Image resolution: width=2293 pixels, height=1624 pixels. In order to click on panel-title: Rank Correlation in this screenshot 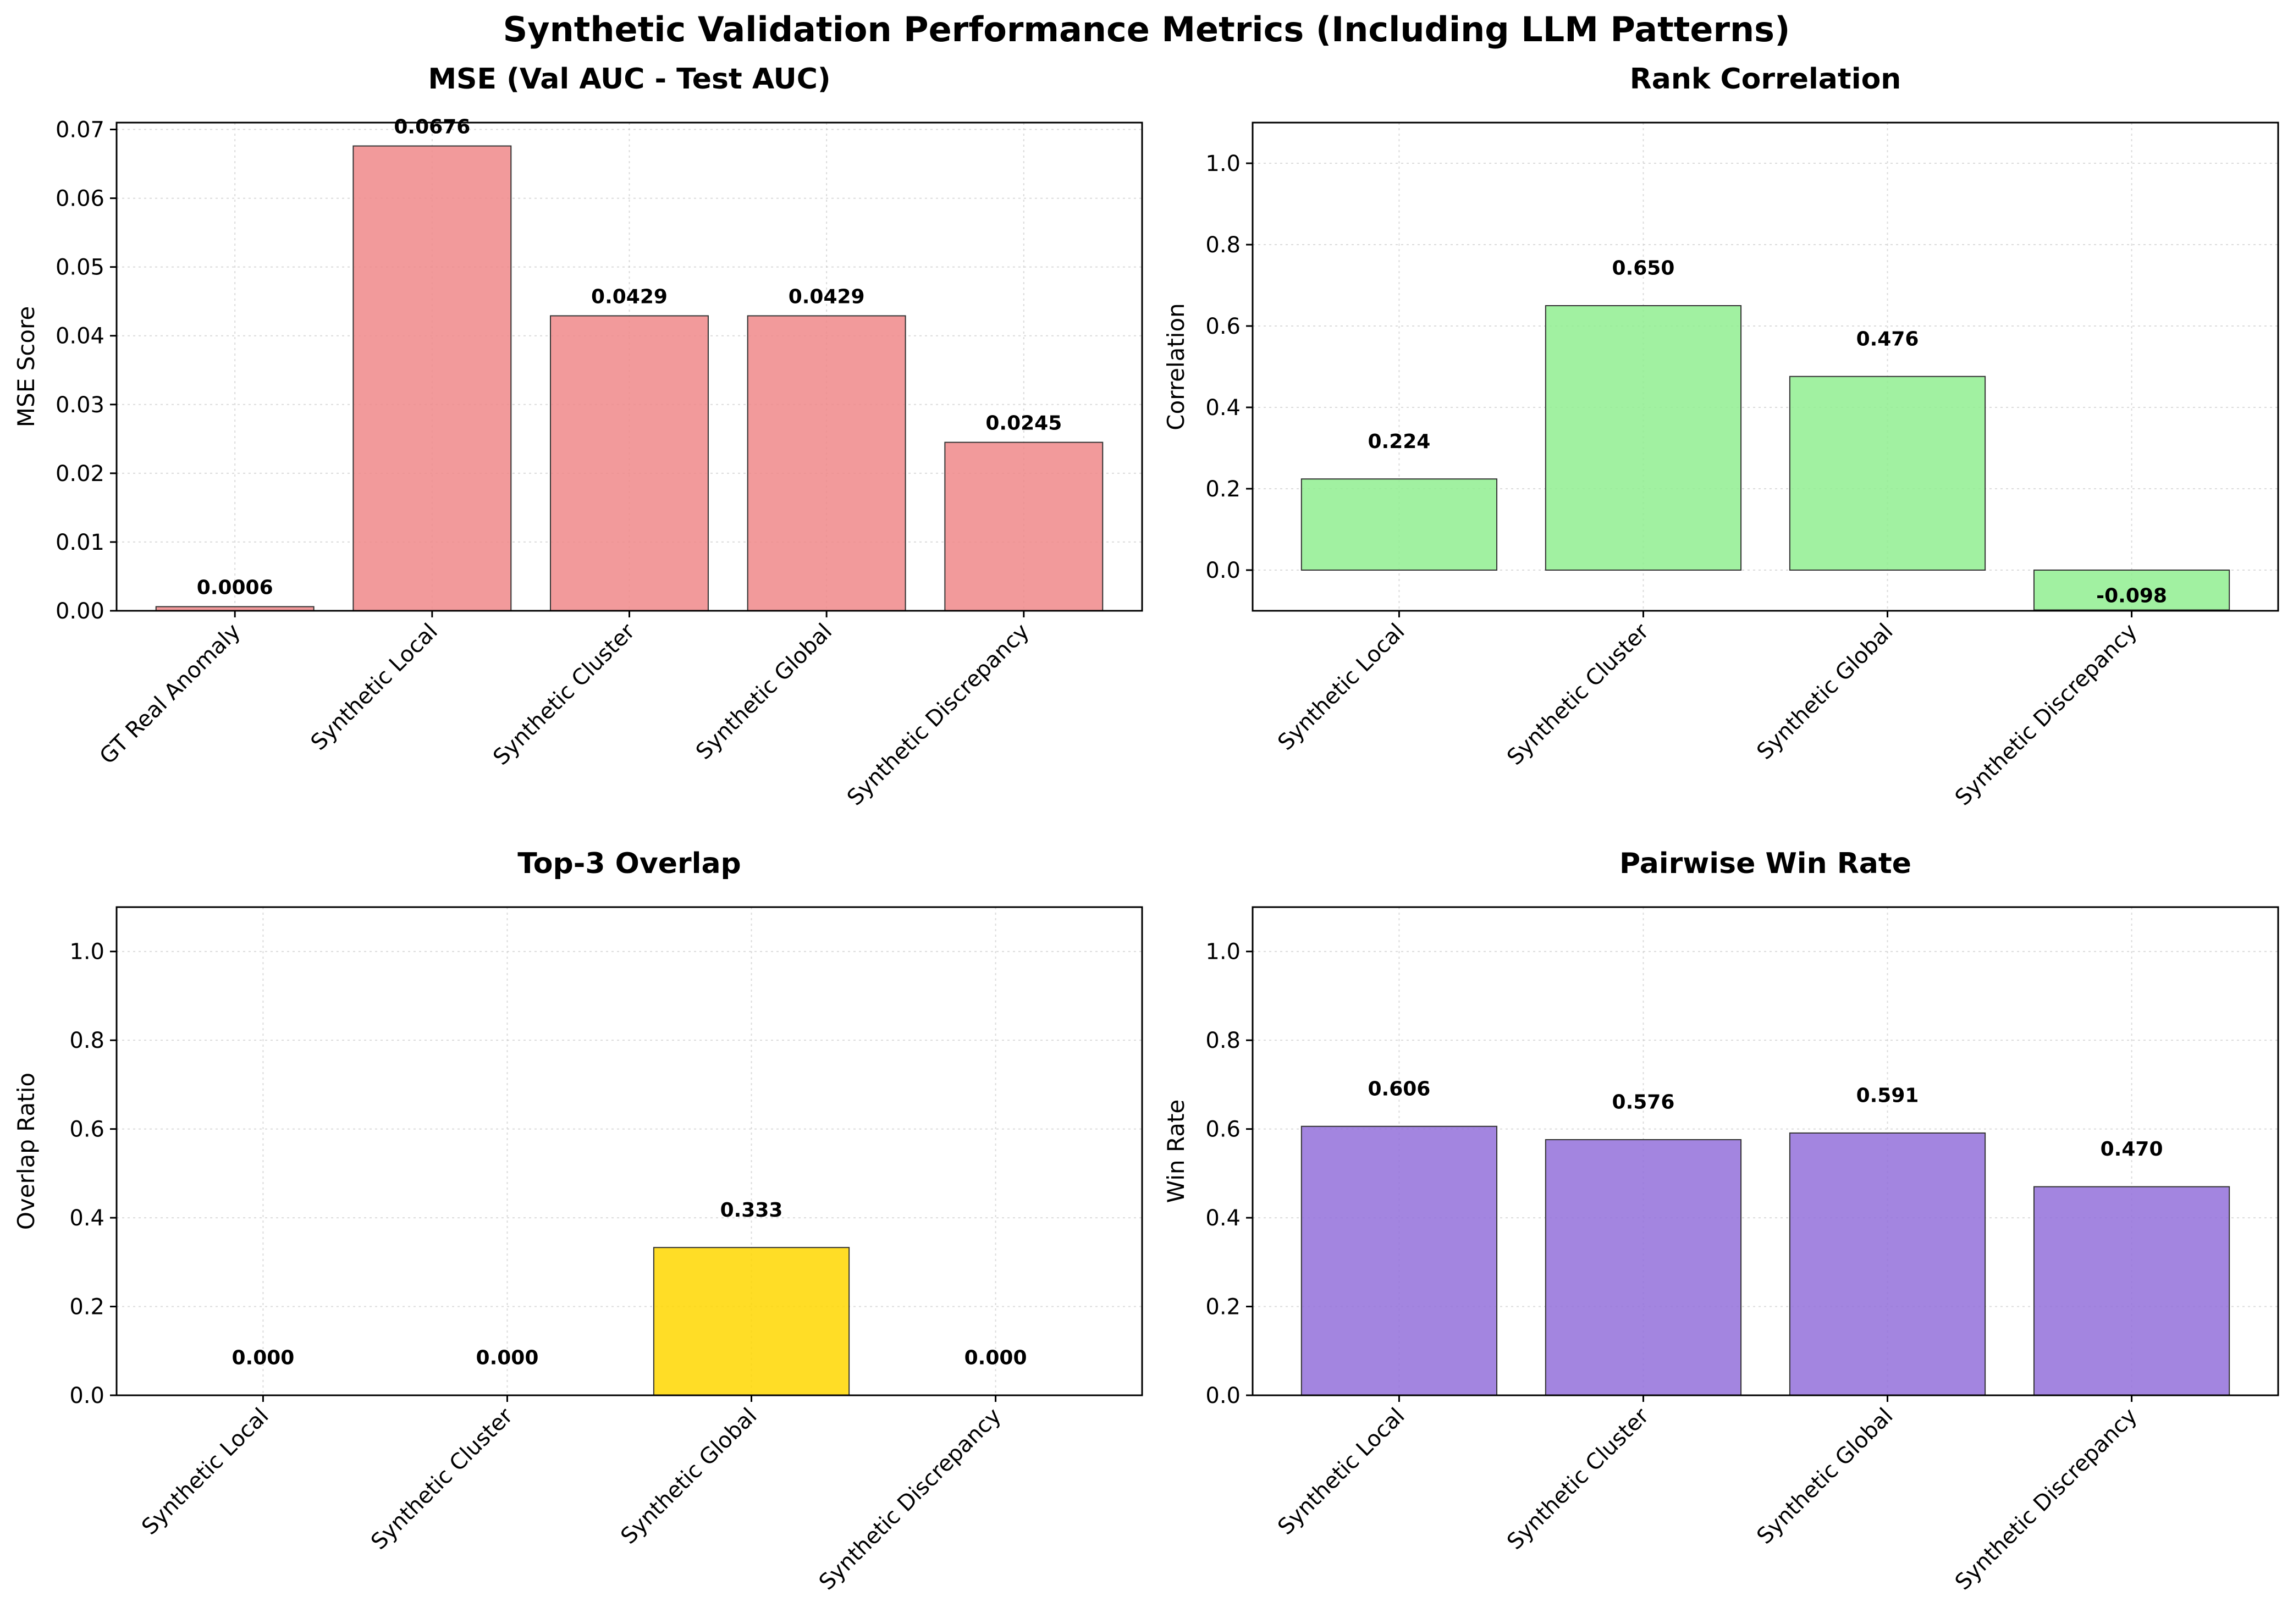, I will do `click(1765, 79)`.